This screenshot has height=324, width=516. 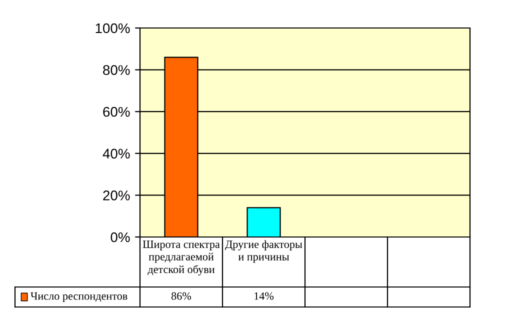 I want to click on y-tick-label: 100%, so click(x=113, y=28).